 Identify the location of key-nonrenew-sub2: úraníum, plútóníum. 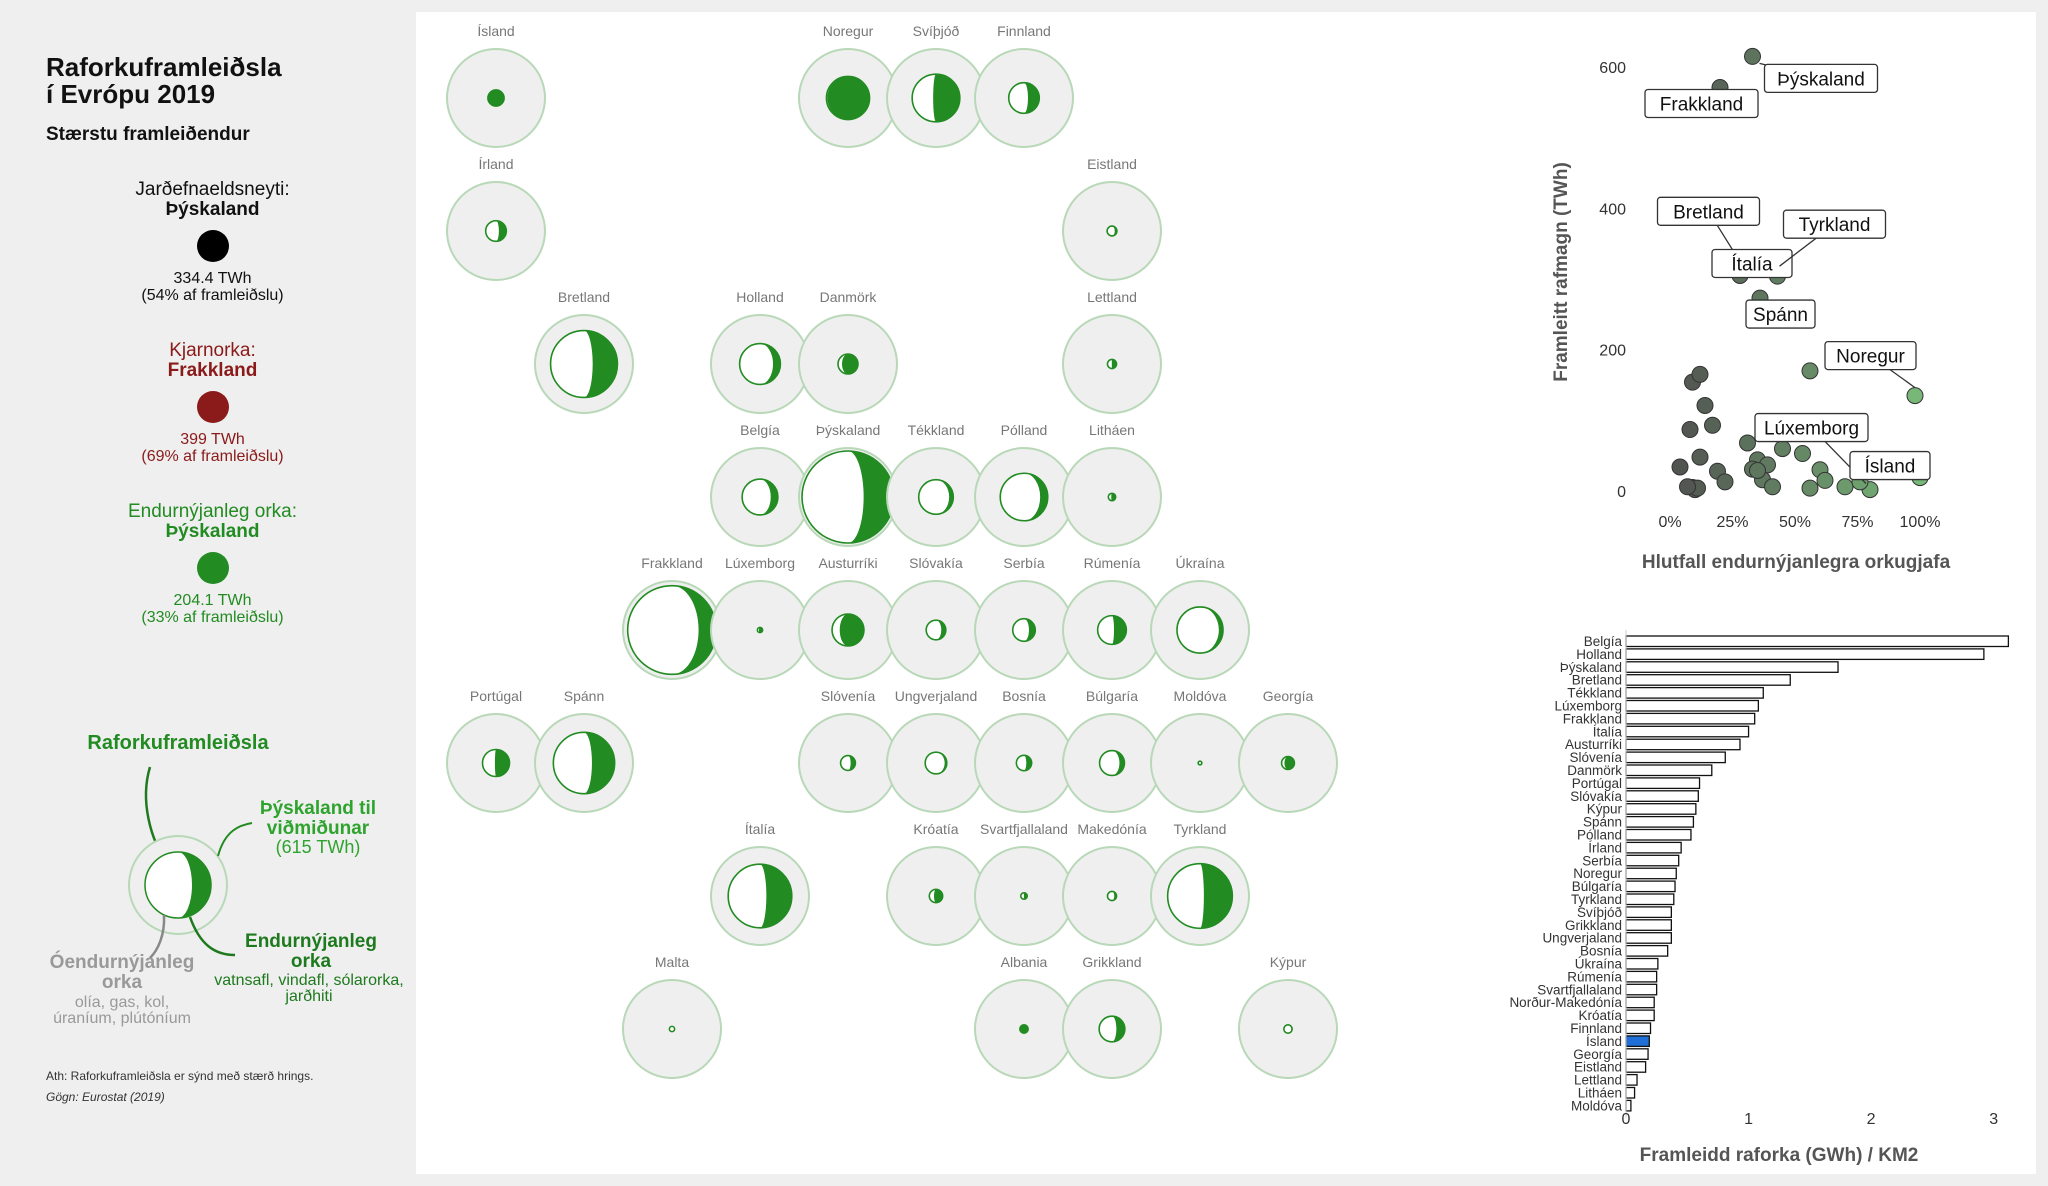
(122, 1018).